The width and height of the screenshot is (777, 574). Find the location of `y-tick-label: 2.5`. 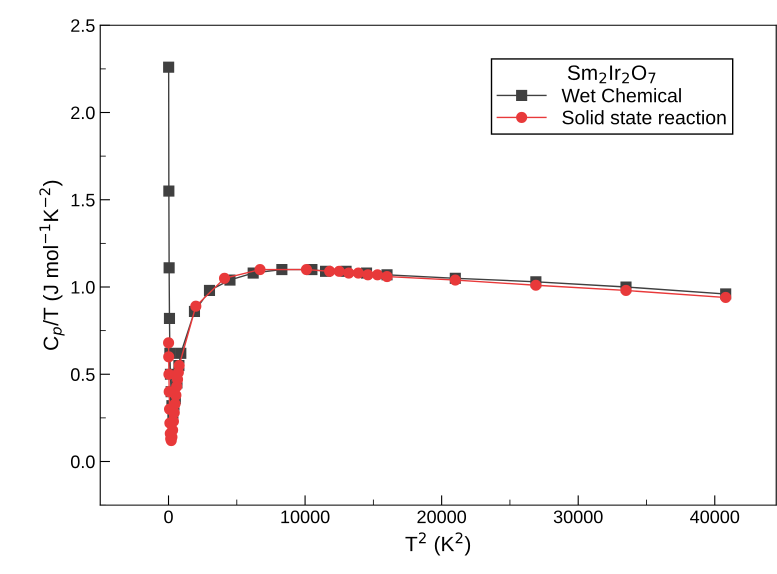

y-tick-label: 2.5 is located at coordinates (83, 25).